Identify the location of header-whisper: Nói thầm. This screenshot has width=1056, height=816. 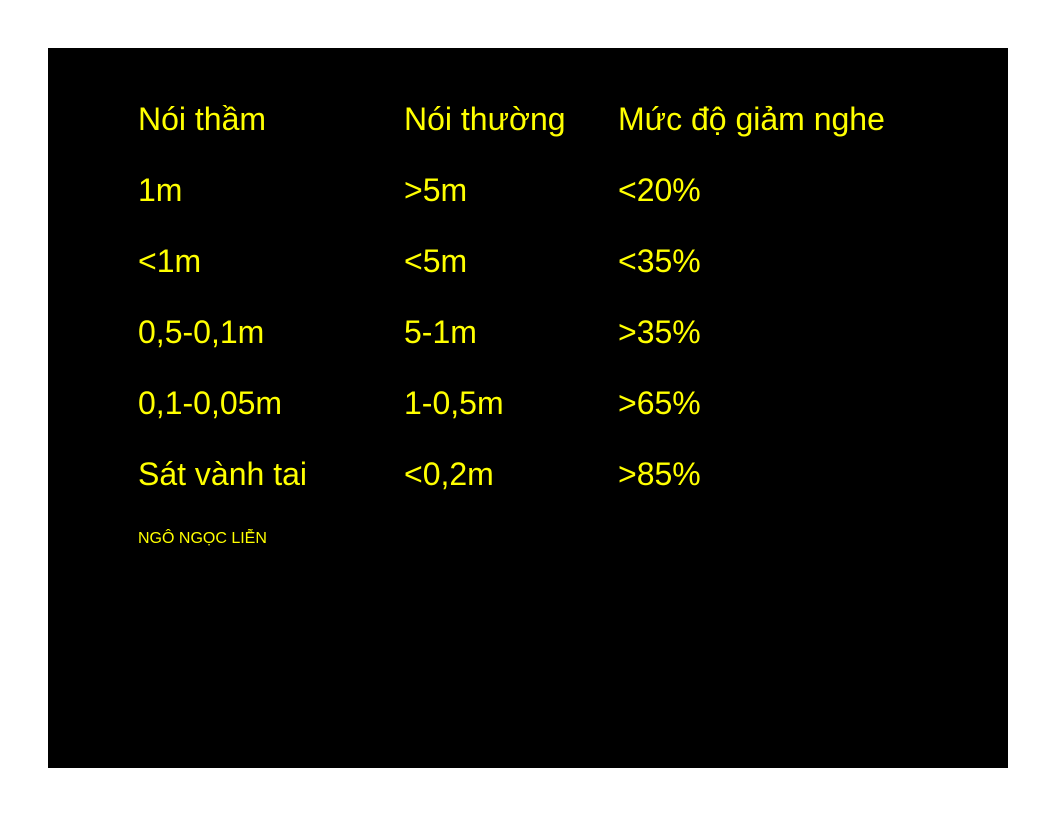
(202, 119).